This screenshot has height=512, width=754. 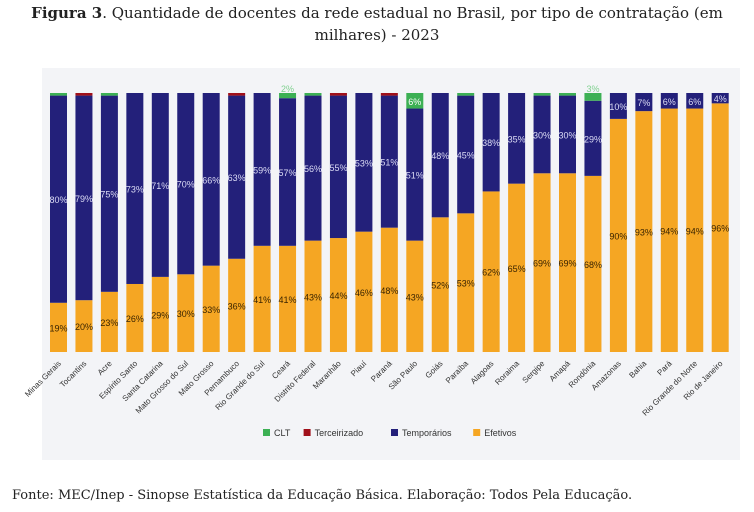 I want to click on legend-item: Temporários, so click(x=421, y=433).